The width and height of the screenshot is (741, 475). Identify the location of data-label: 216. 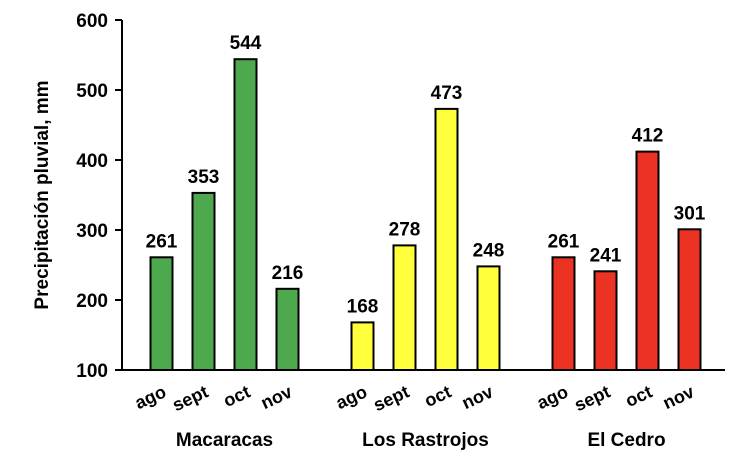
(288, 273).